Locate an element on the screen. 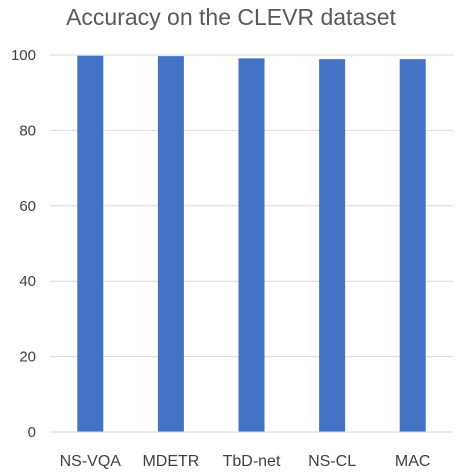 This screenshot has width=459, height=475. bar-tbd-net is located at coordinates (251, 245).